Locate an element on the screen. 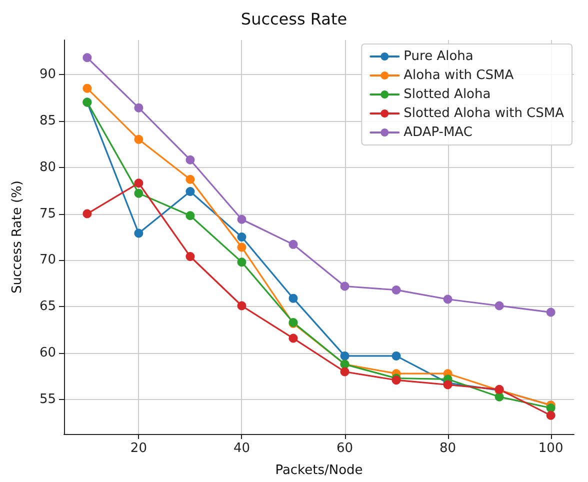 This screenshot has height=482, width=588. y-tick-label: 65 is located at coordinates (47, 306).